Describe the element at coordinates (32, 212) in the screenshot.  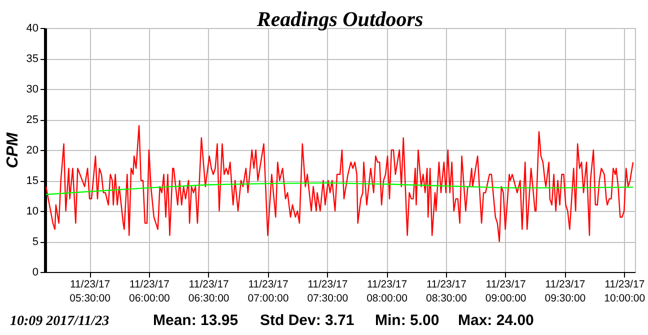
I see `y-tick-label: 10` at that location.